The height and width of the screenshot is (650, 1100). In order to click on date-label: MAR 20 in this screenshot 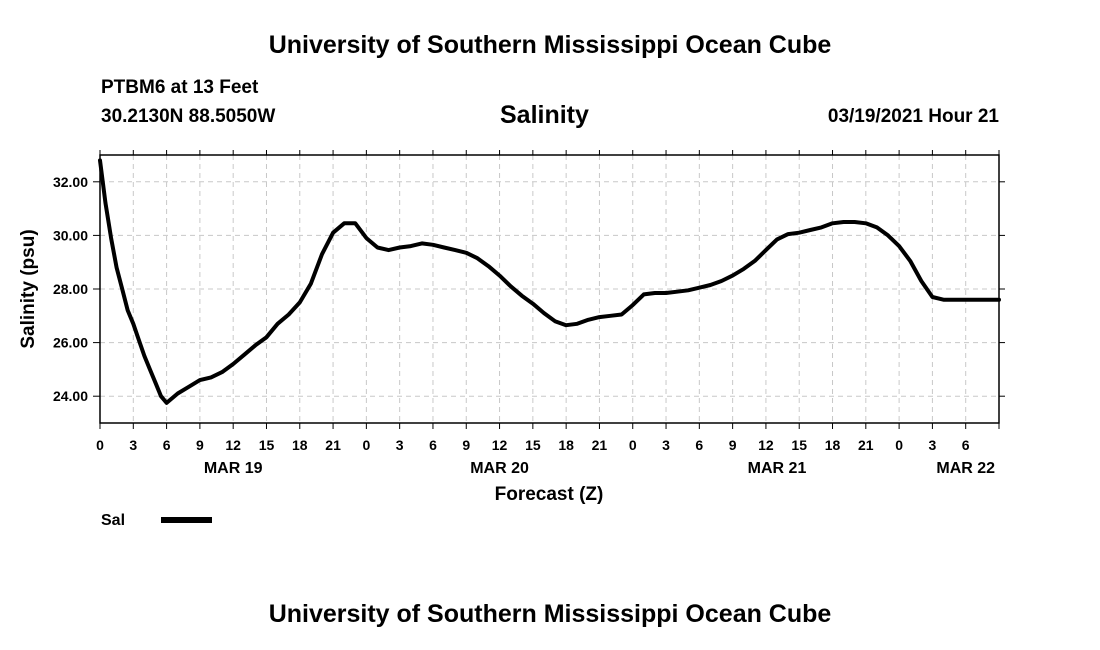, I will do `click(499, 468)`.